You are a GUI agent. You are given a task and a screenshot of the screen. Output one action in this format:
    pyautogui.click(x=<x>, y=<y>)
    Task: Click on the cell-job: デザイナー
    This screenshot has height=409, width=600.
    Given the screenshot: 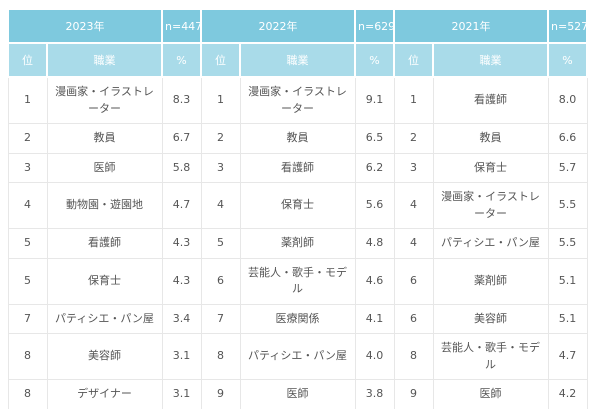 What is the action you would take?
    pyautogui.click(x=104, y=394)
    